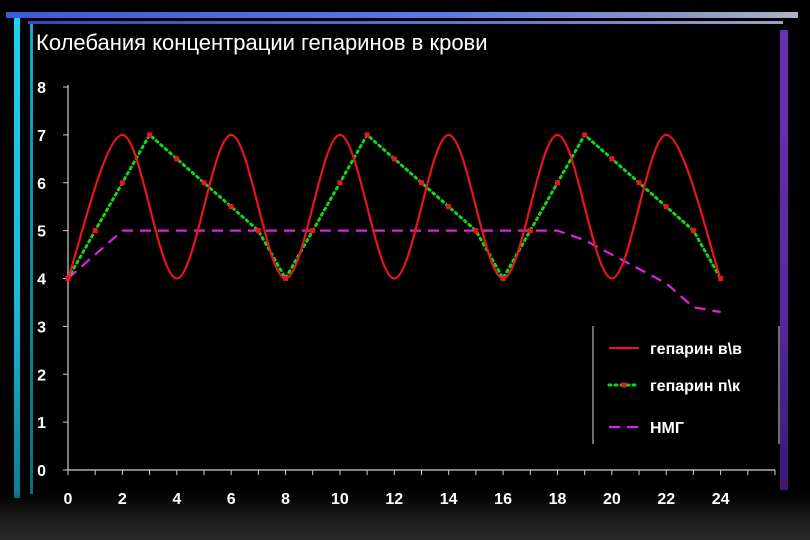  Describe the element at coordinates (558, 499) in the screenshot. I see `x-tick-label: 18` at that location.